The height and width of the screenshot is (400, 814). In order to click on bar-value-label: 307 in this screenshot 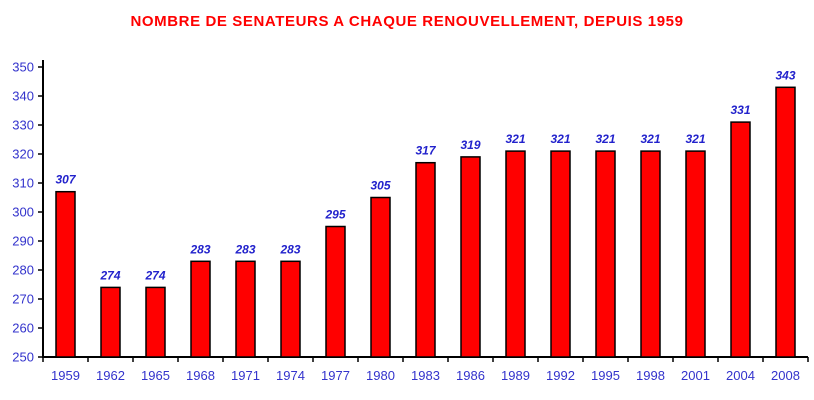, I will do `click(65, 180)`.